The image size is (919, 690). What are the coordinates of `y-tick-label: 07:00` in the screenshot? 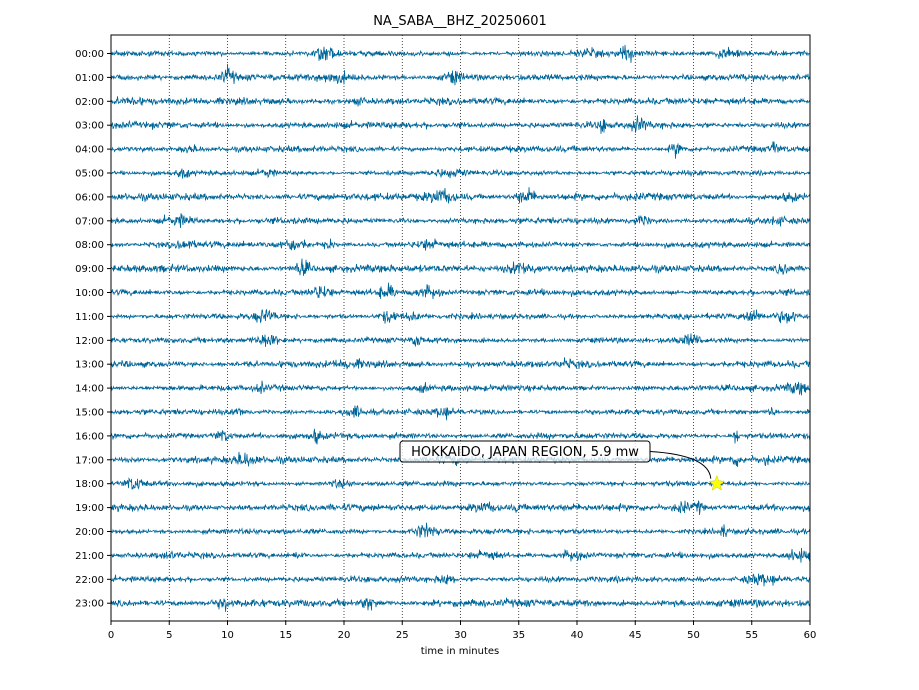 It's located at (89, 221).